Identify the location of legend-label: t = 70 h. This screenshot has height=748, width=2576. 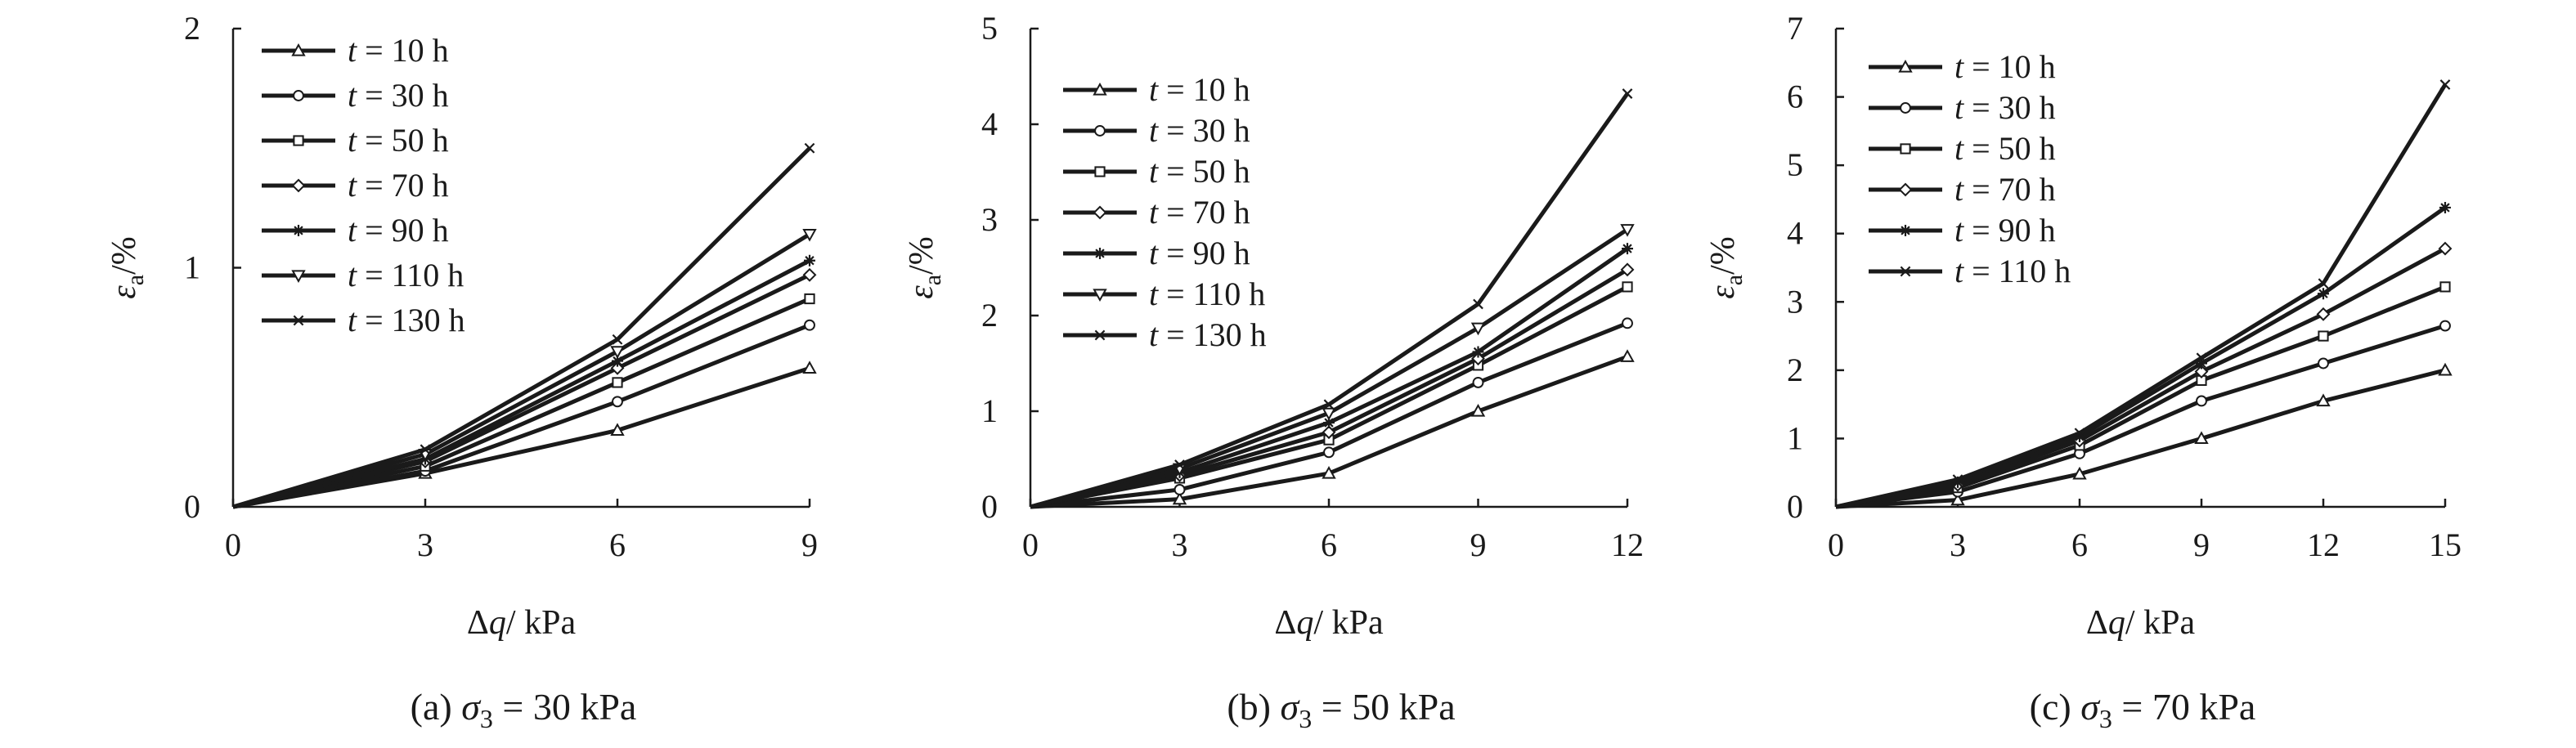
(1199, 212).